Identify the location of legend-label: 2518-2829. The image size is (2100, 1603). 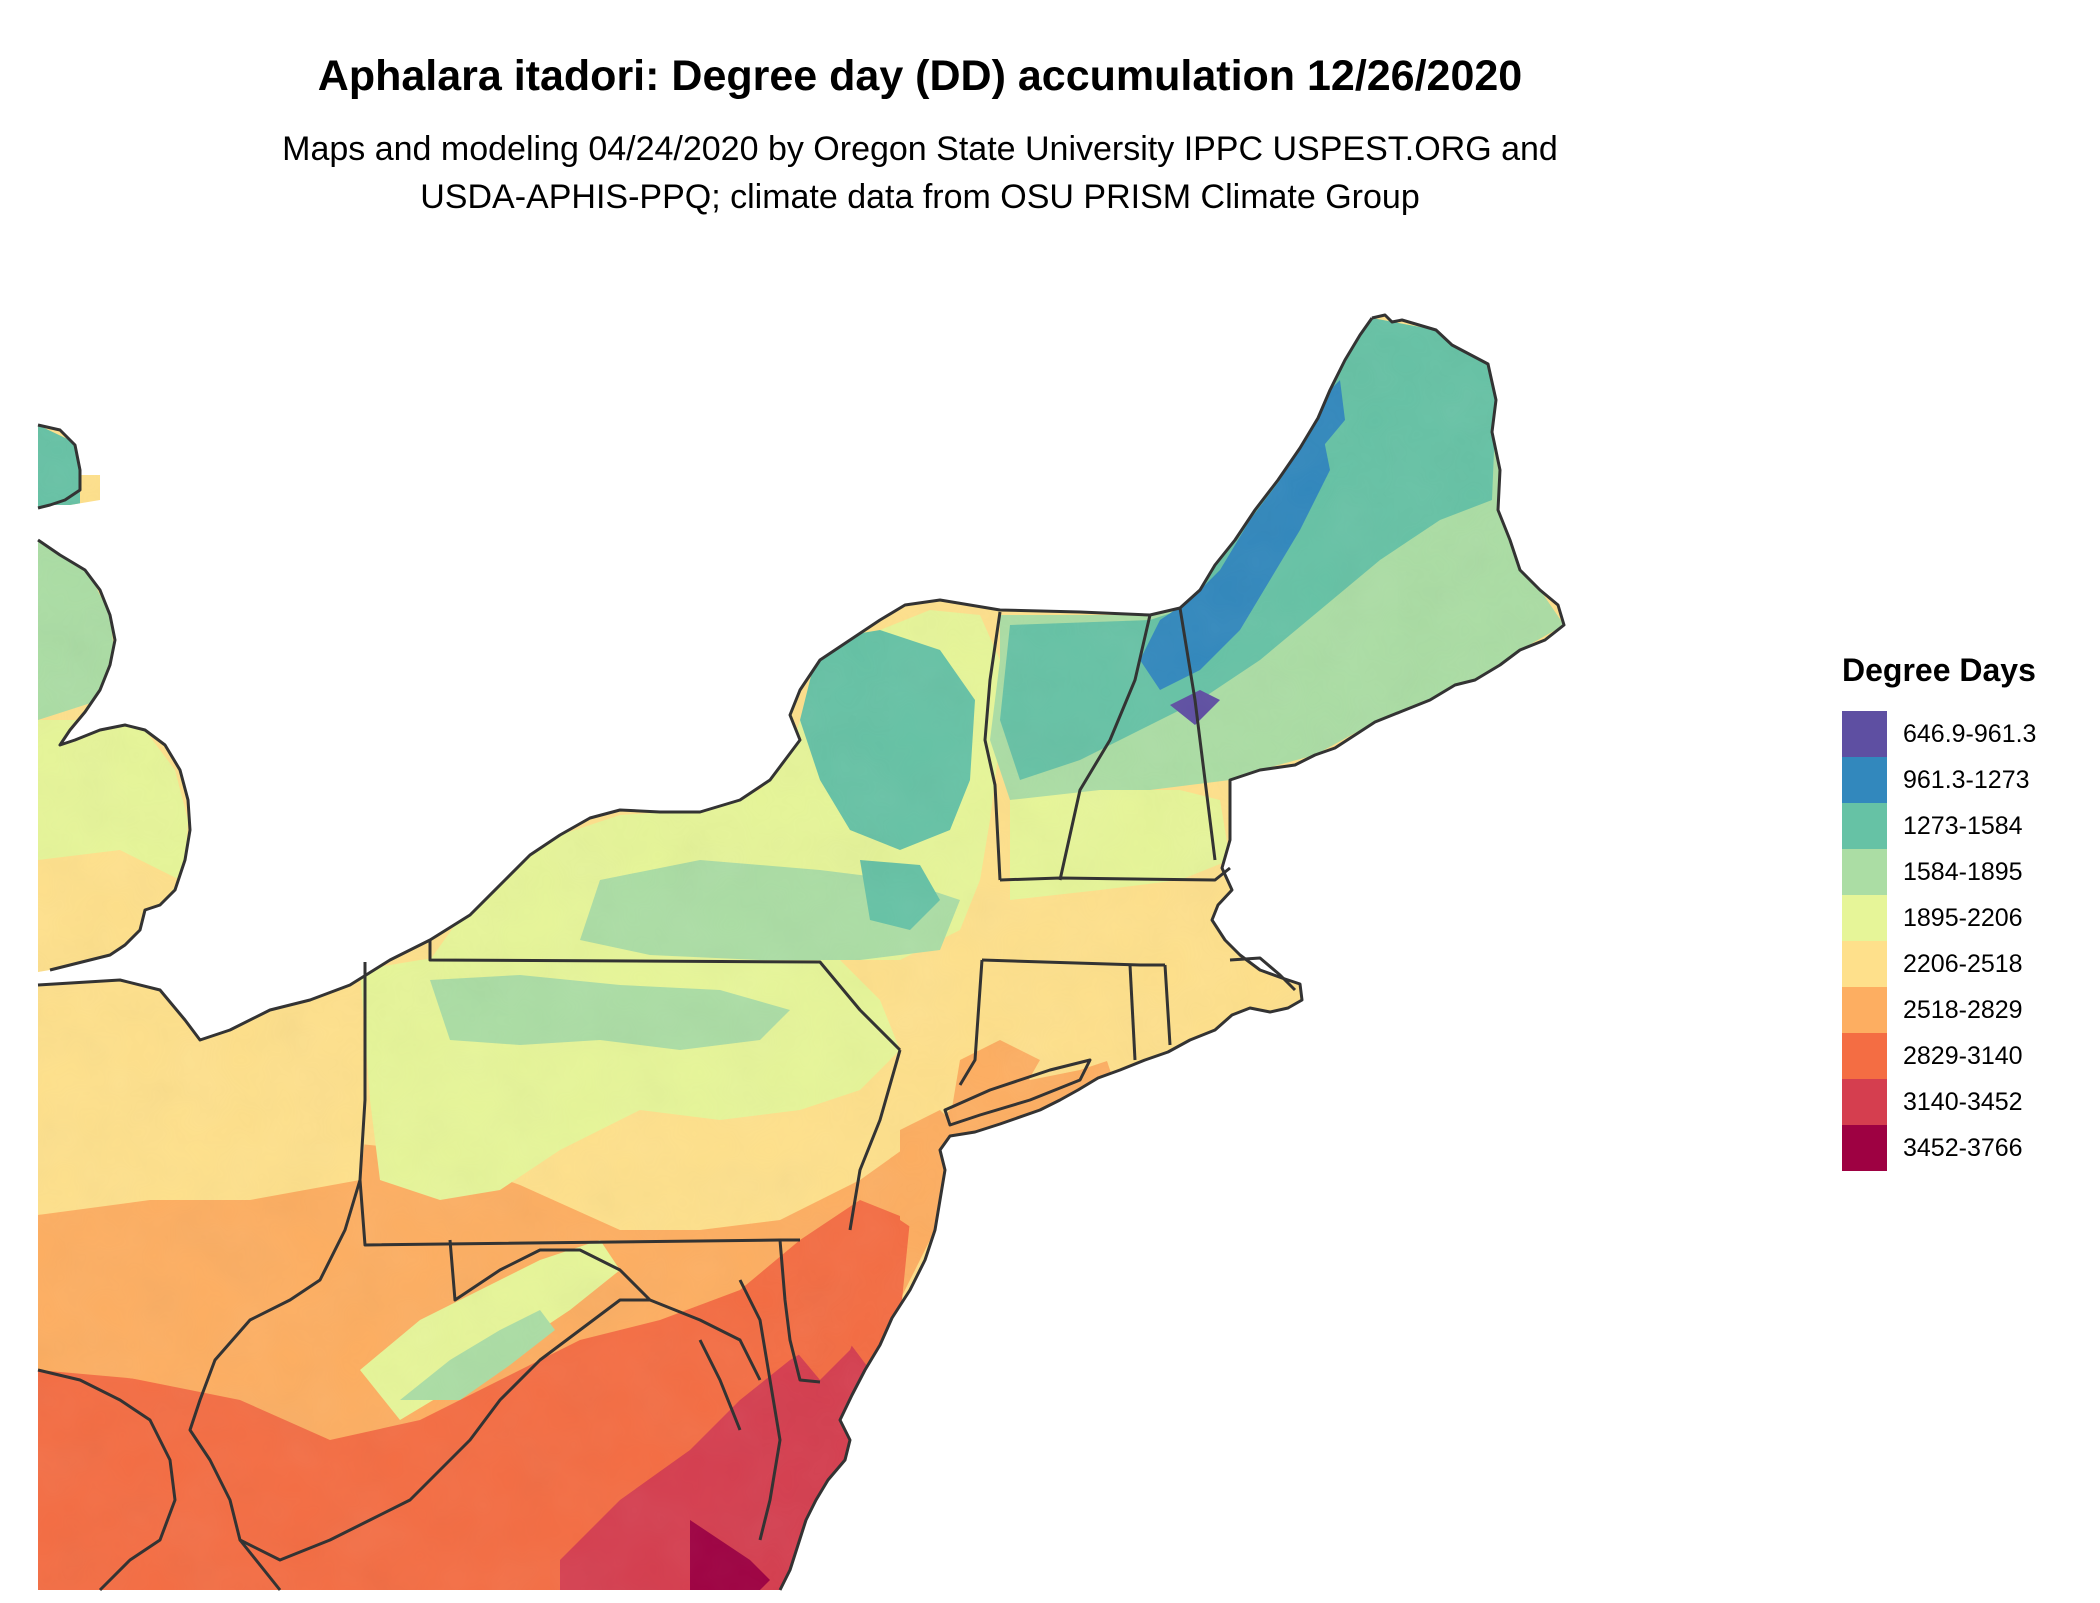
(1963, 1009).